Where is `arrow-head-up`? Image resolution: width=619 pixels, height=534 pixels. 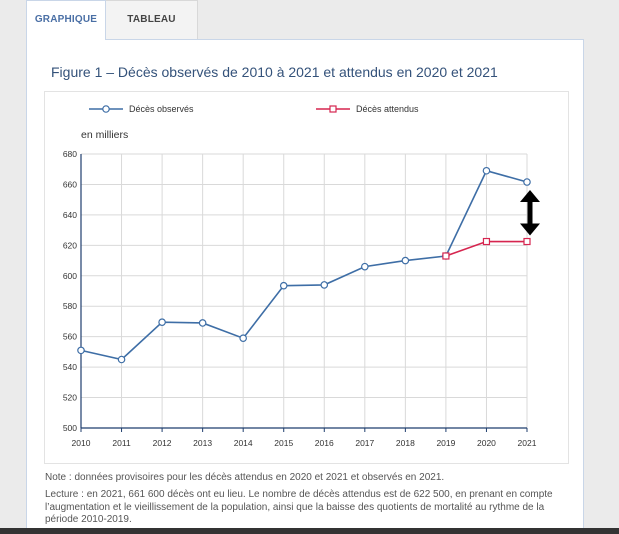 arrow-head-up is located at coordinates (530, 196).